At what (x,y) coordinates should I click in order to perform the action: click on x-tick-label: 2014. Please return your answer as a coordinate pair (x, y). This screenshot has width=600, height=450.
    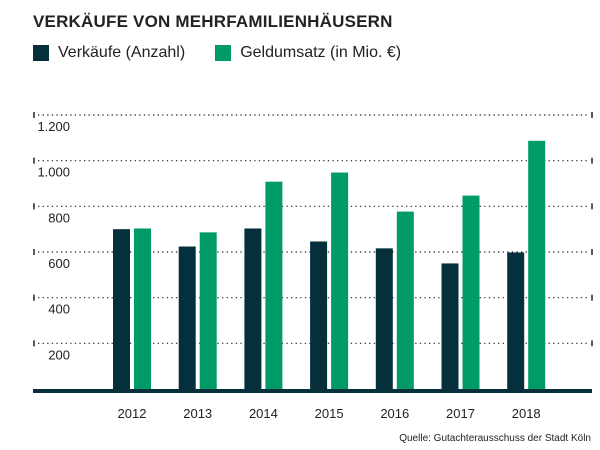
    Looking at the image, I should click on (263, 413).